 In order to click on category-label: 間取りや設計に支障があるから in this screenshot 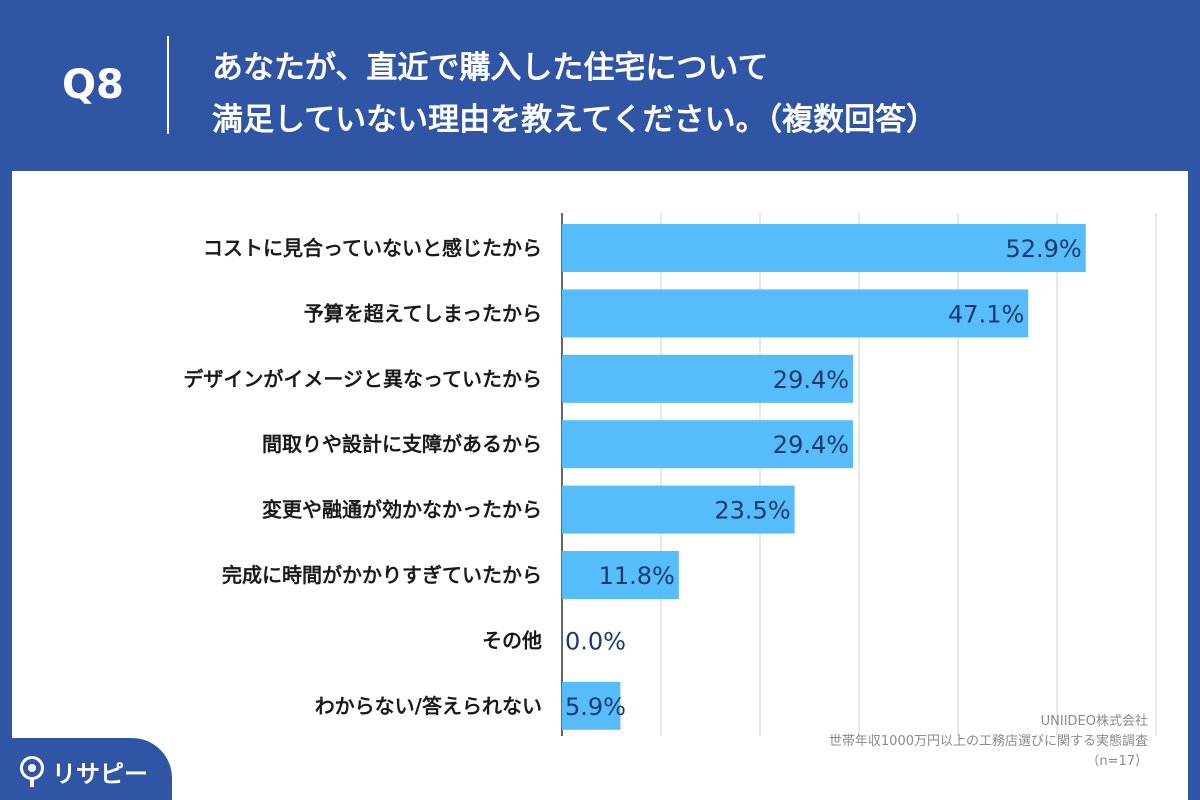, I will do `click(402, 444)`.